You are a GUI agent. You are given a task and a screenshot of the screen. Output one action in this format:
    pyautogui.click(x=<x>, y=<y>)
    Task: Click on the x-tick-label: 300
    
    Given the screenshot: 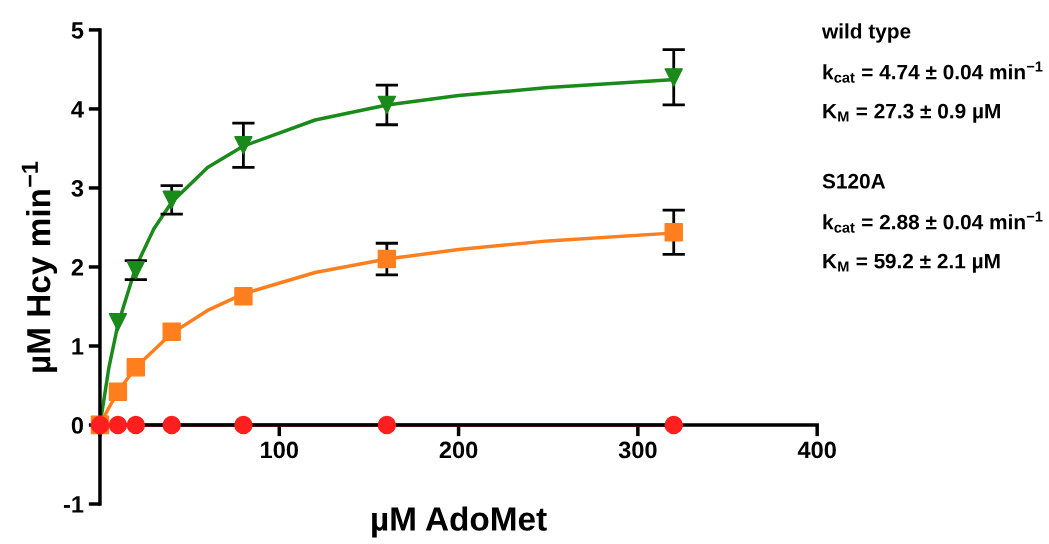 What is the action you would take?
    pyautogui.click(x=637, y=450)
    